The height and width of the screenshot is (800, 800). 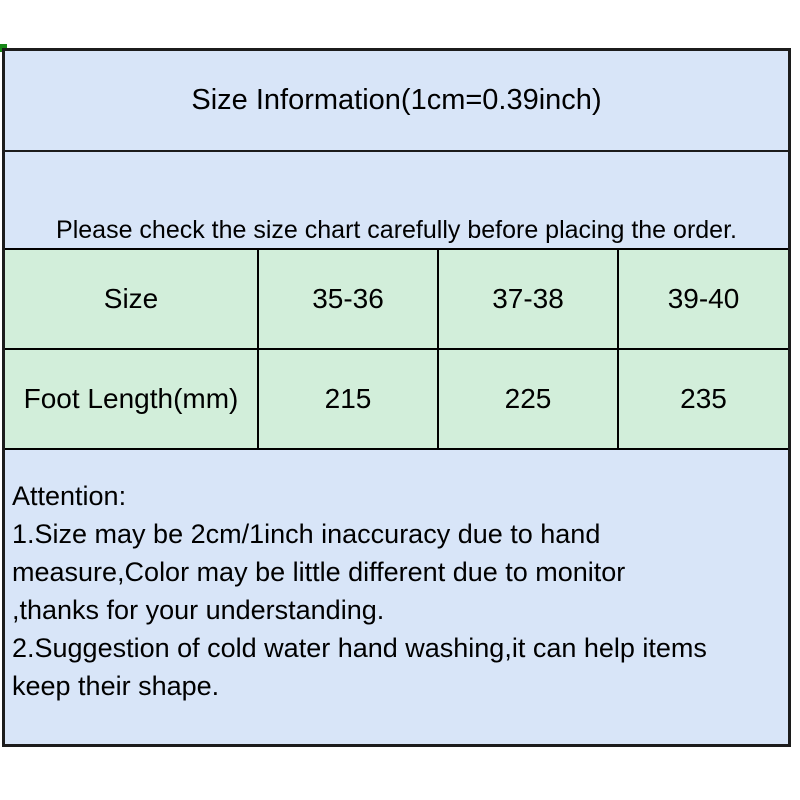 I want to click on table-row-header-size: Size, so click(x=132, y=300).